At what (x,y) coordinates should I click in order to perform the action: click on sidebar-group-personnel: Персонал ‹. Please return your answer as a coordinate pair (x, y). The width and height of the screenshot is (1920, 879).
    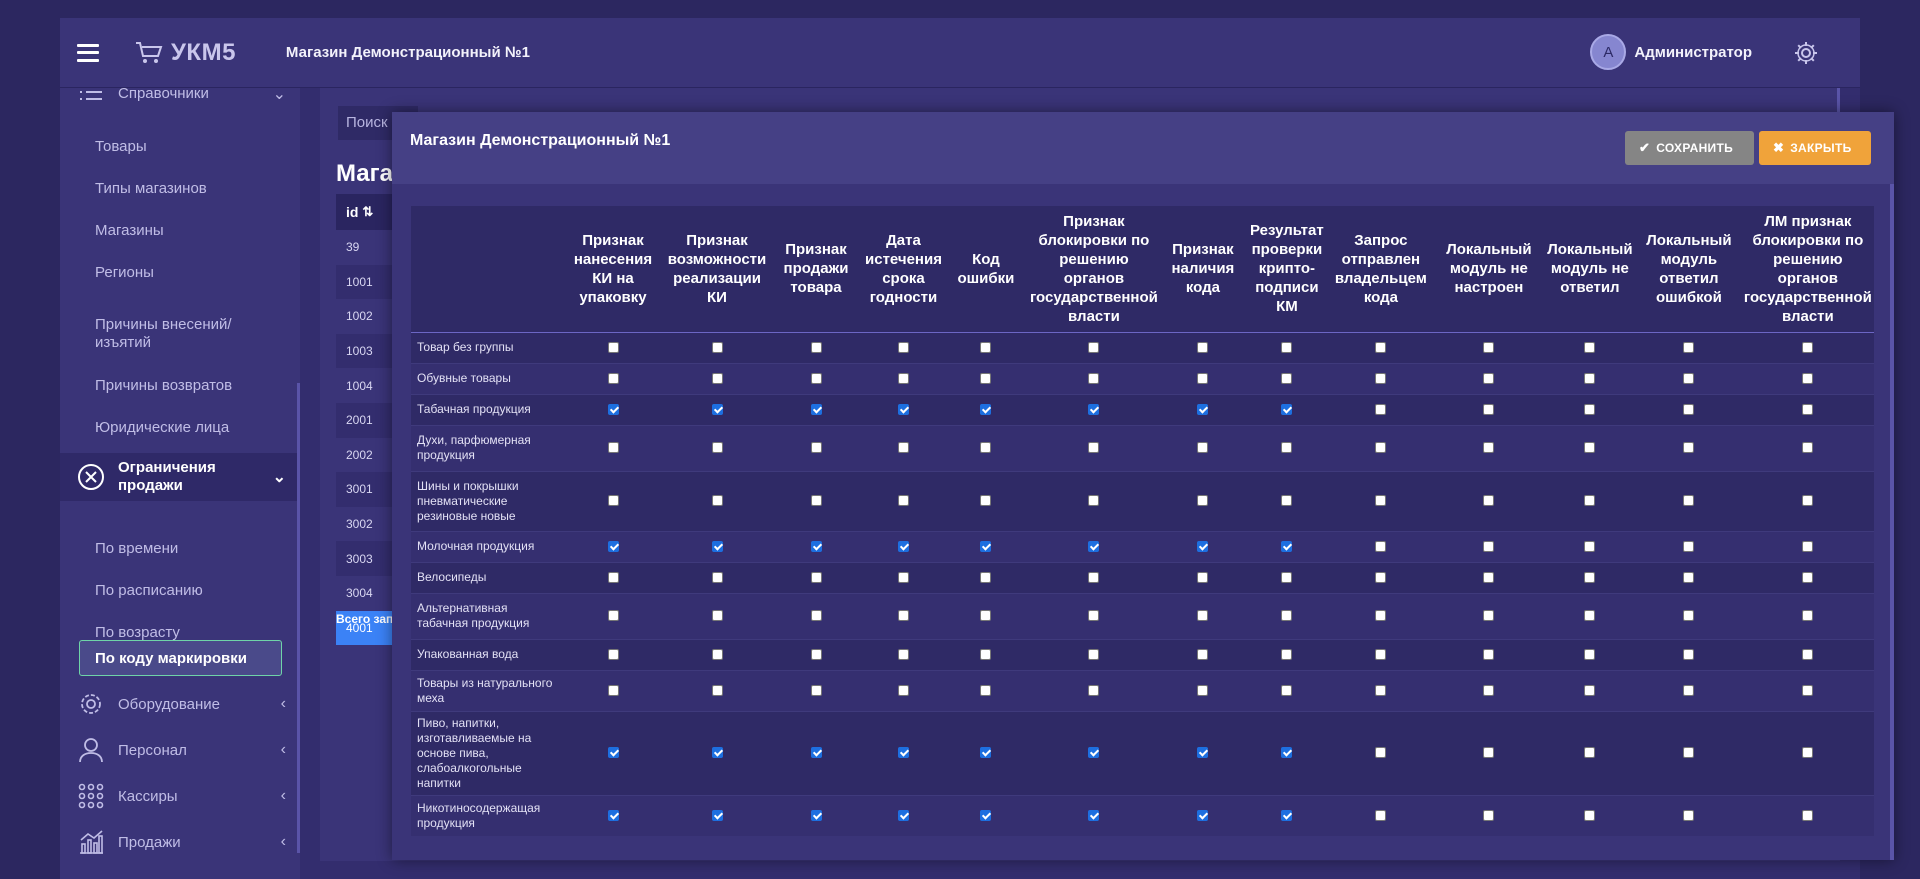
    Looking at the image, I should click on (180, 750).